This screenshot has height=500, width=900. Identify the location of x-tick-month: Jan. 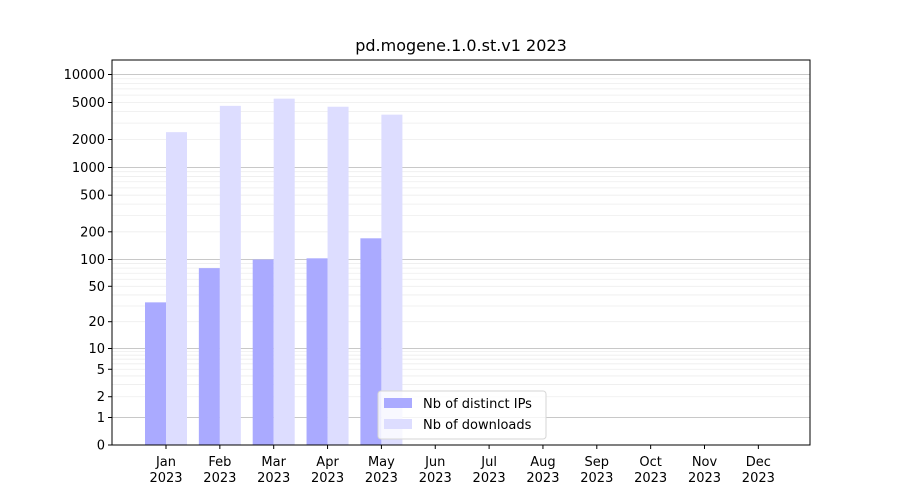
(165, 462).